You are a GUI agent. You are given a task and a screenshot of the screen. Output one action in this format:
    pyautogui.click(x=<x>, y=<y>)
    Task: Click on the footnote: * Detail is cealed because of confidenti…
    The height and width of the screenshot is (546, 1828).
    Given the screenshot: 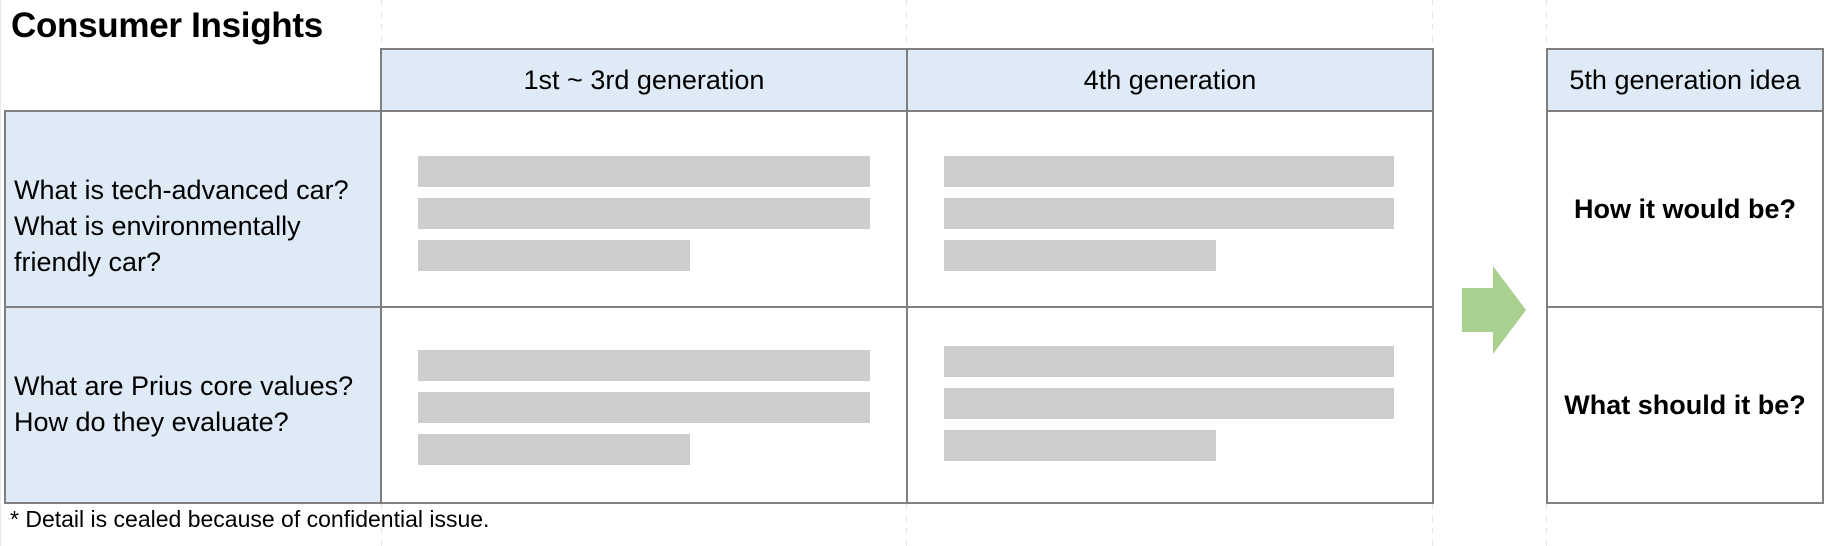 What is the action you would take?
    pyautogui.click(x=250, y=519)
    